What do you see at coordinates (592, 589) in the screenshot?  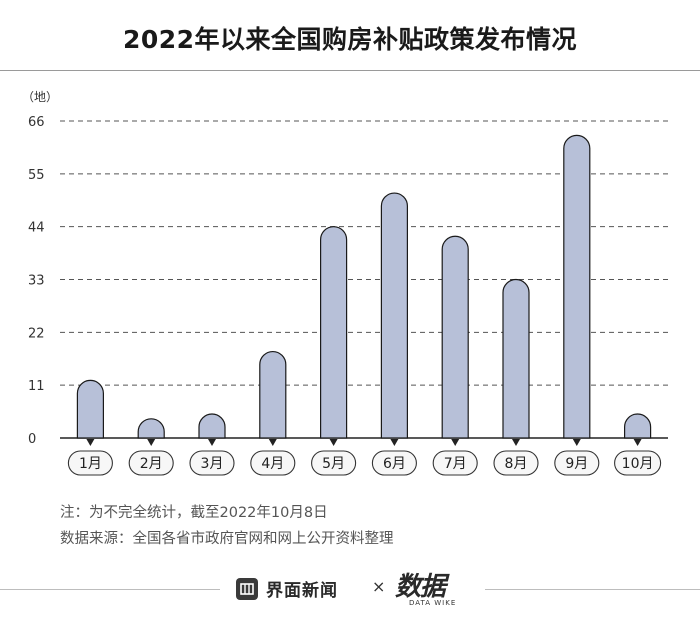 I see `footer-divider-right` at bounding box center [592, 589].